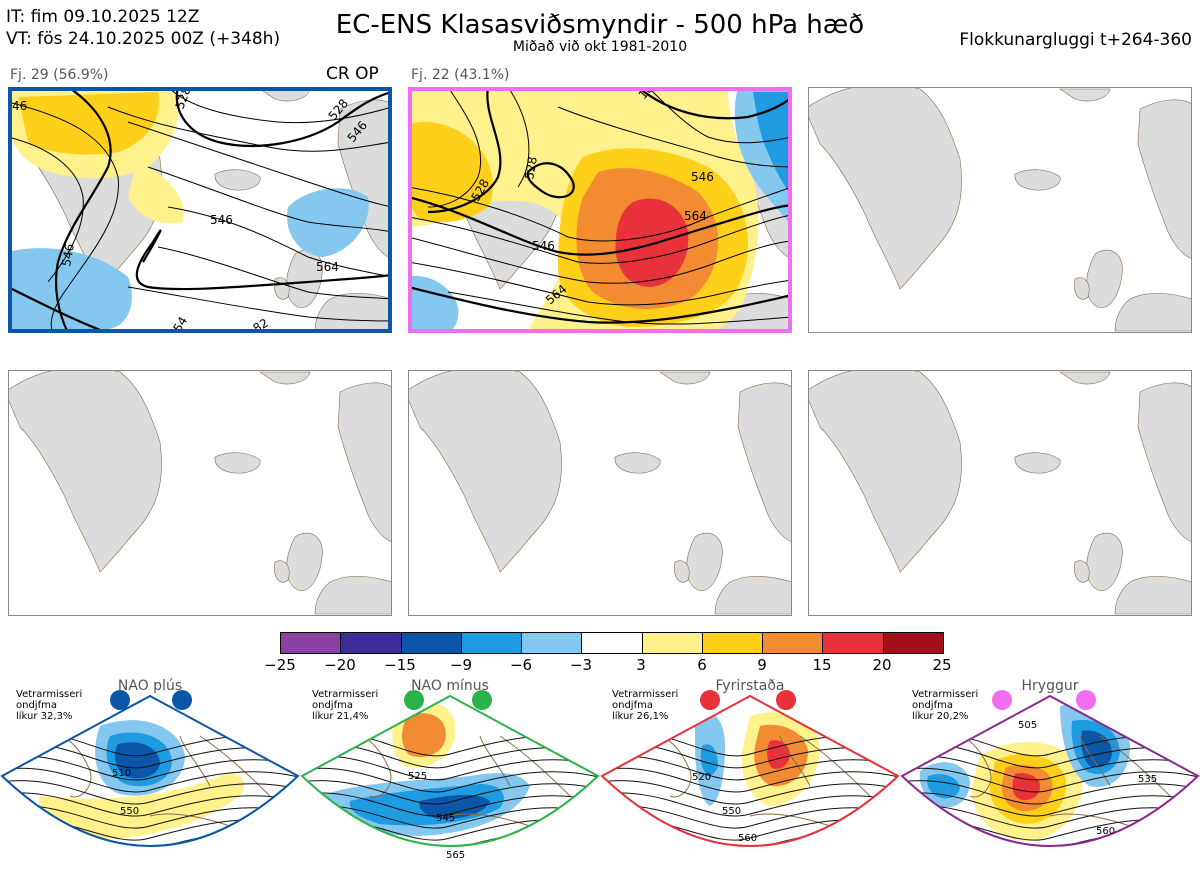 The image size is (1200, 871). Describe the element at coordinates (695, 216) in the screenshot. I see `contour-label: 564` at that location.